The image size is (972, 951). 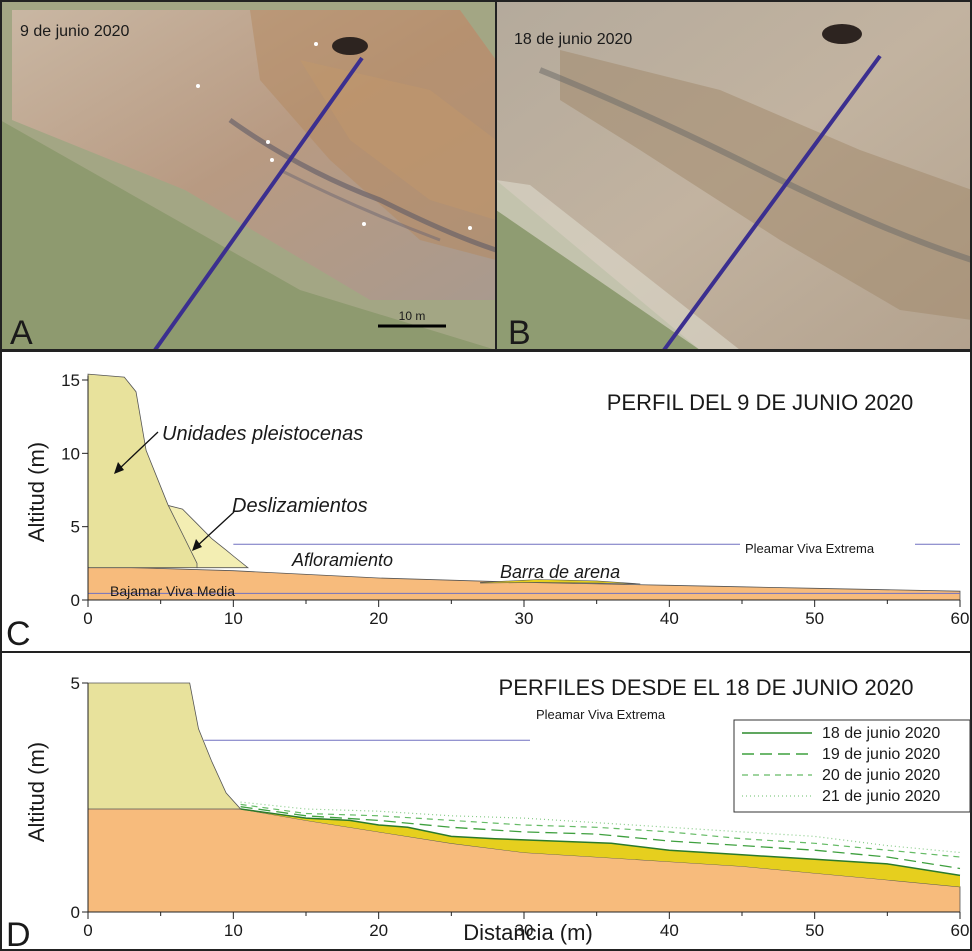 I want to click on landslide-area, so click(x=207, y=536).